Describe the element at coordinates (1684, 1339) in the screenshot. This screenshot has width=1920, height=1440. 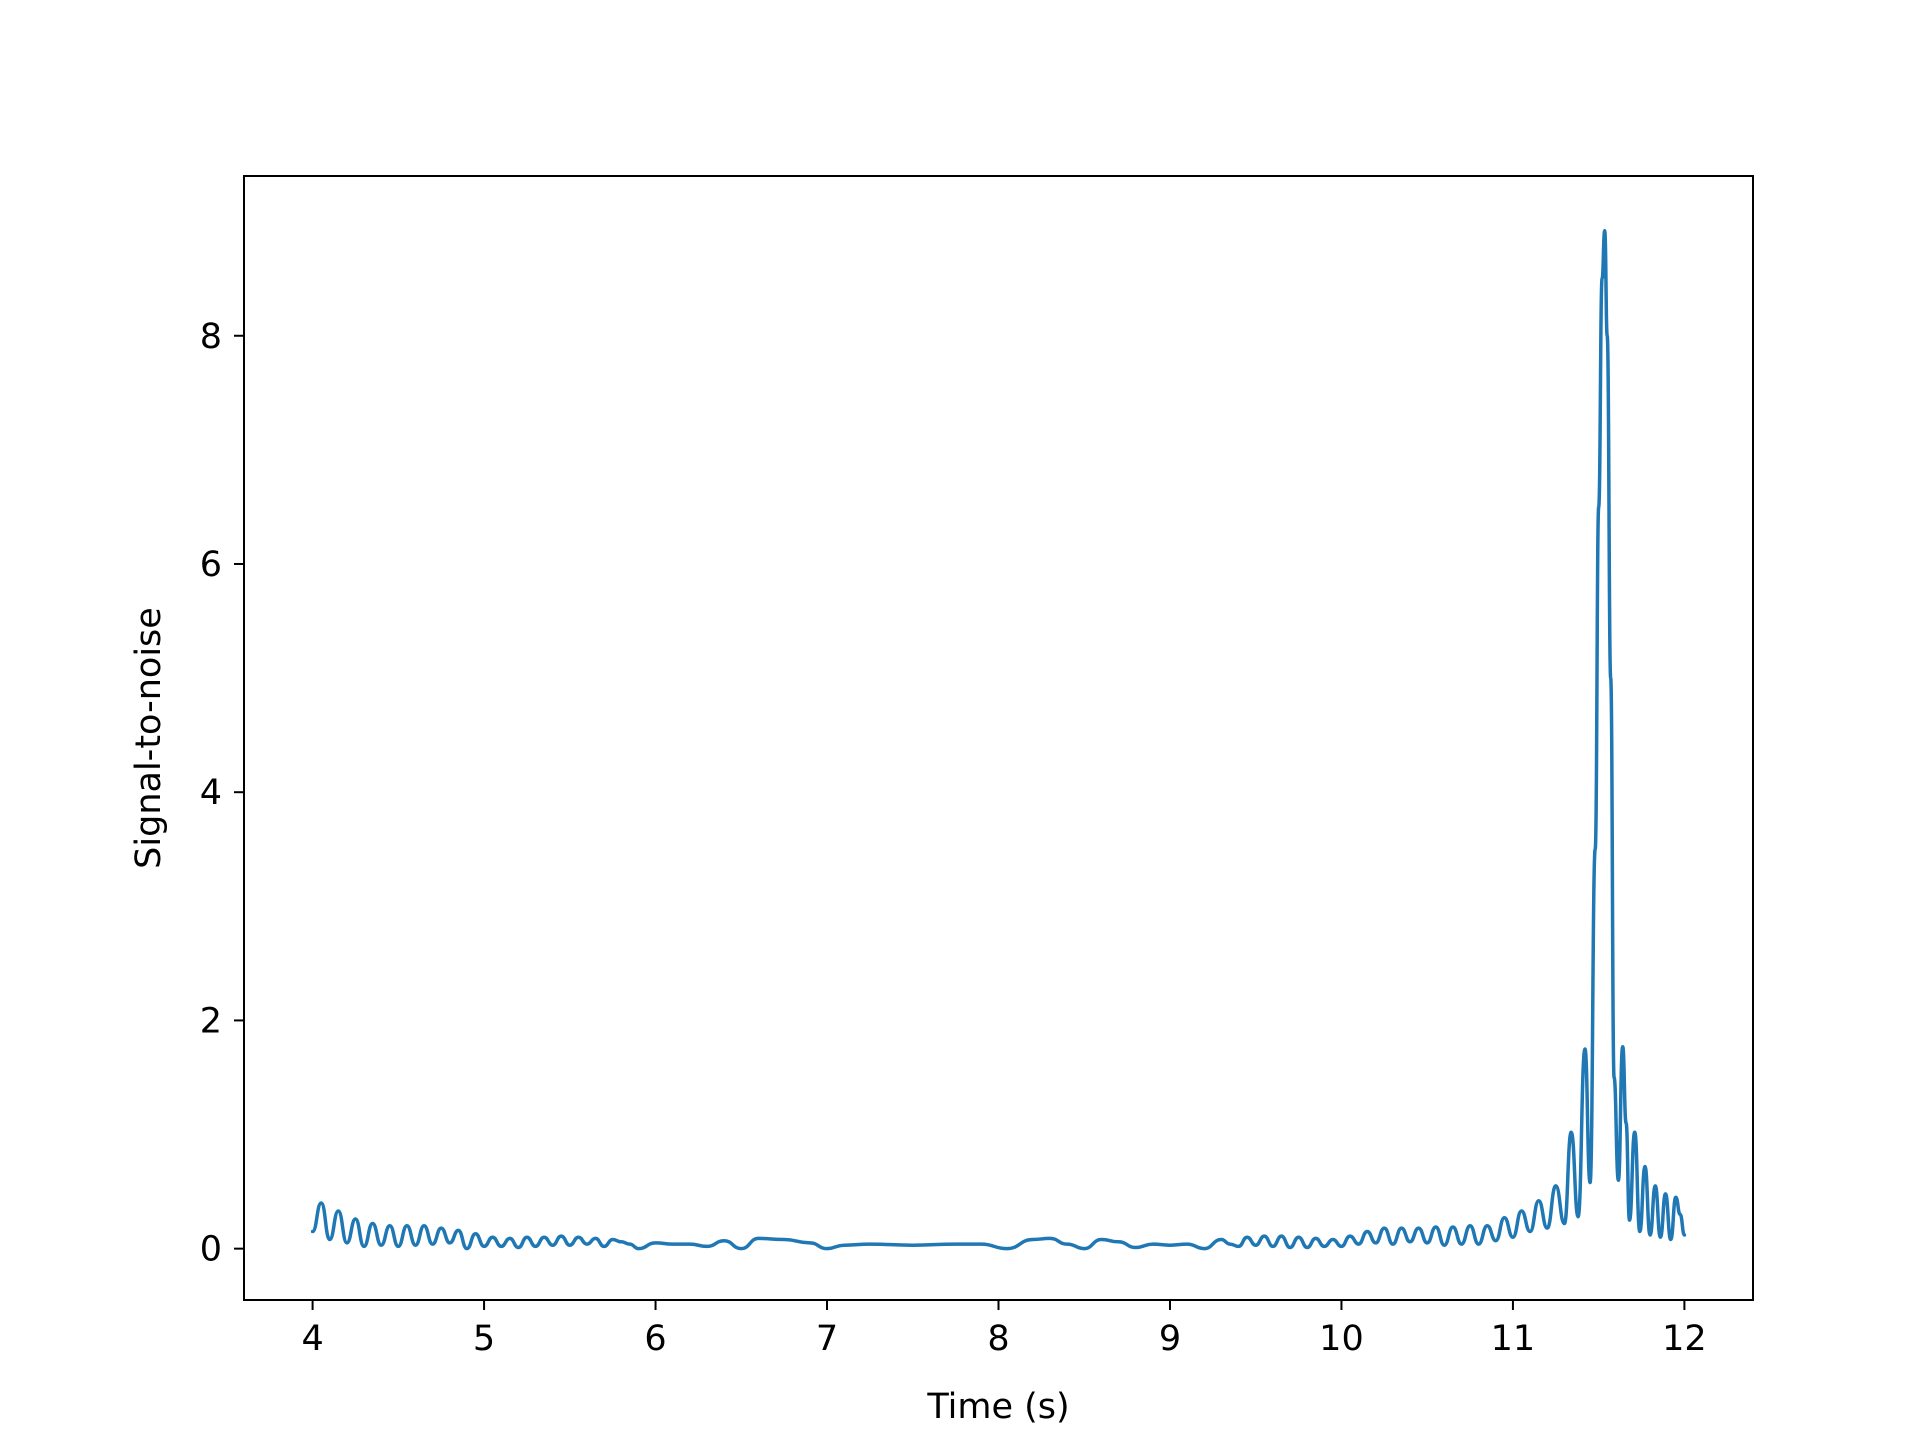
I see `x-tick-label: 12` at that location.